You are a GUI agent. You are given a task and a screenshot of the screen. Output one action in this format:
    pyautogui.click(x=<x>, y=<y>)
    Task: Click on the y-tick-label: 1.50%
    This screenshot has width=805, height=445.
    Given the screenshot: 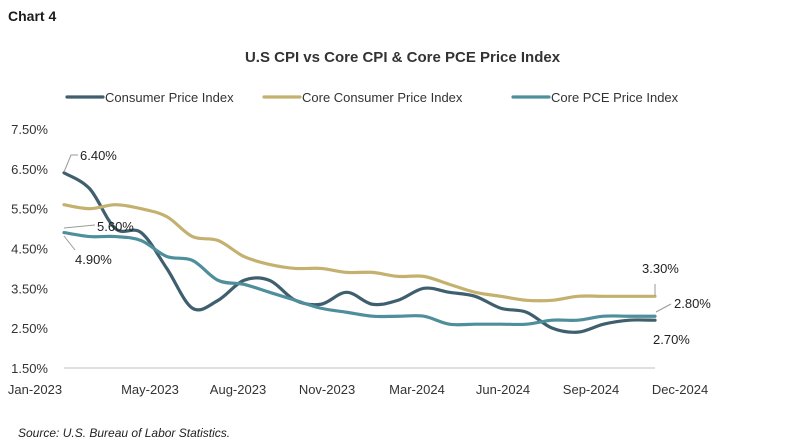 What is the action you would take?
    pyautogui.click(x=29, y=368)
    